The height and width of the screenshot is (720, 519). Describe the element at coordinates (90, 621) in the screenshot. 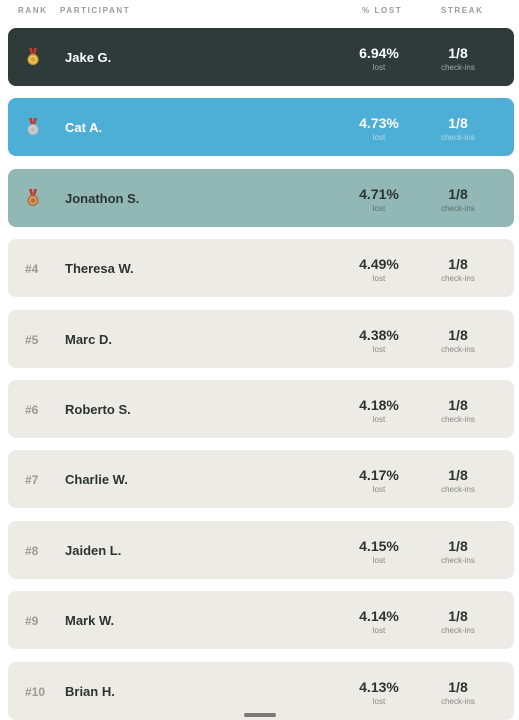

I see `participant-name: Mark W.` at that location.